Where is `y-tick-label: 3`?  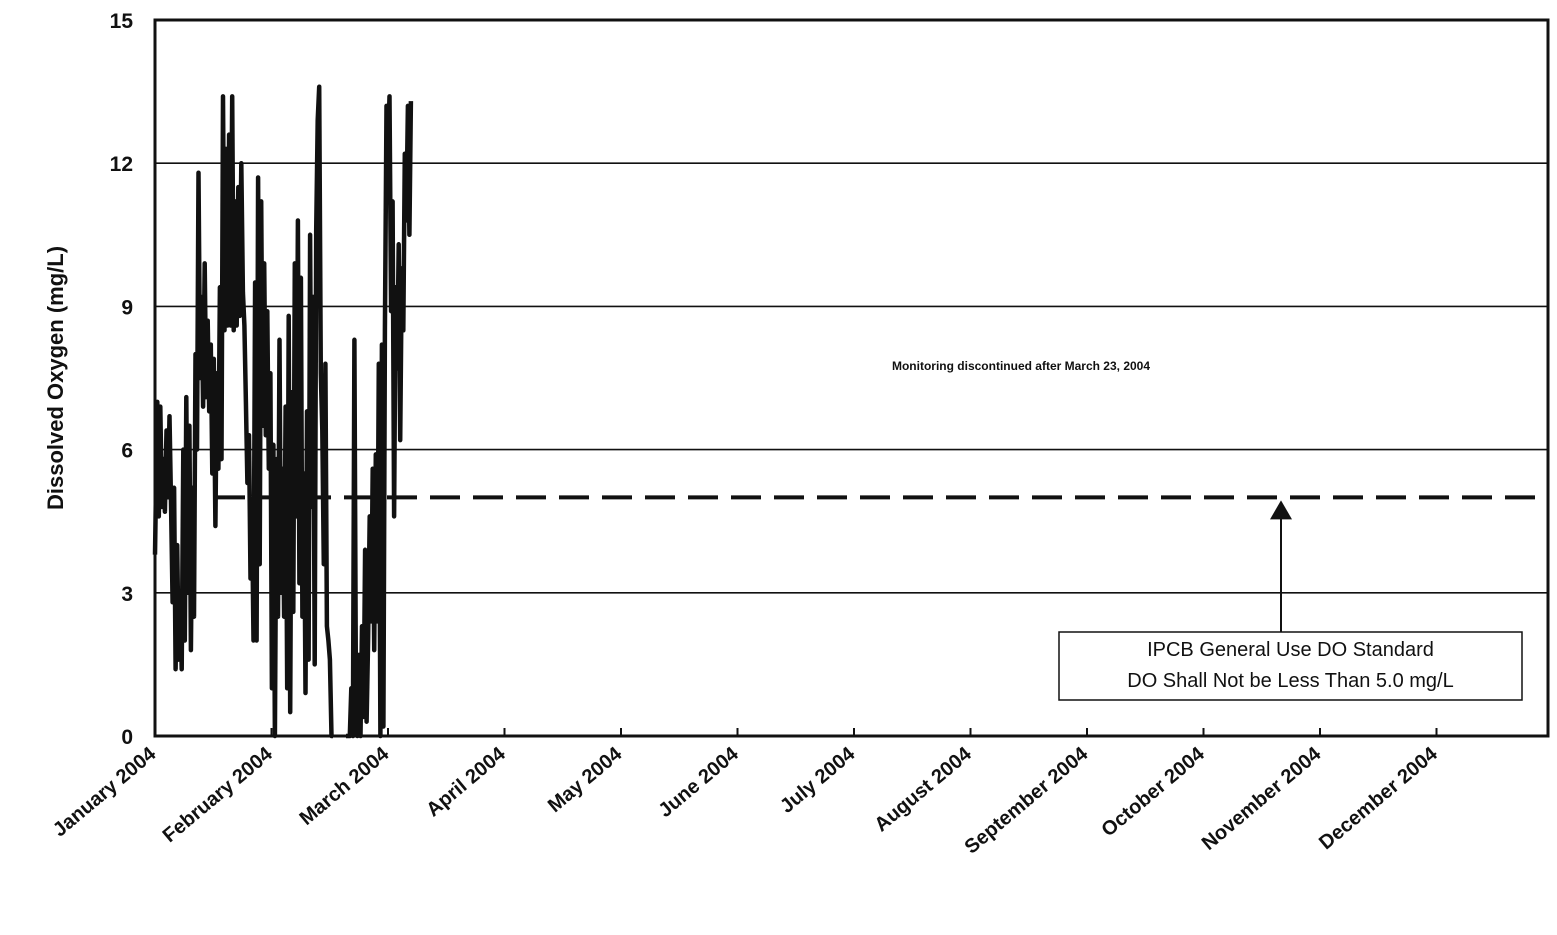 y-tick-label: 3 is located at coordinates (127, 594).